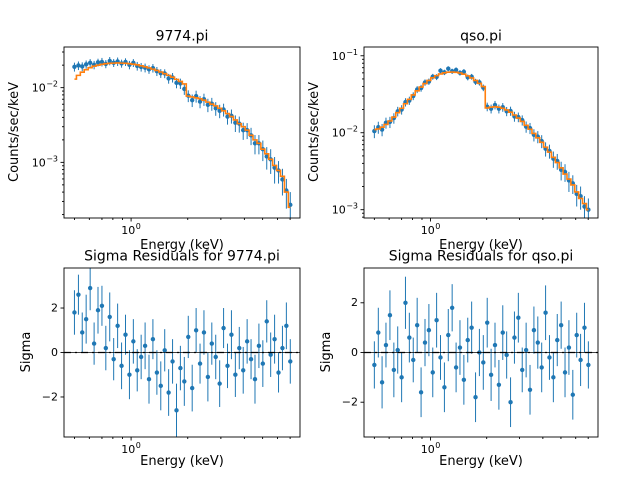  What do you see at coordinates (26, 352) in the screenshot?
I see `y-axis-label-residuals-9774: Sigma` at bounding box center [26, 352].